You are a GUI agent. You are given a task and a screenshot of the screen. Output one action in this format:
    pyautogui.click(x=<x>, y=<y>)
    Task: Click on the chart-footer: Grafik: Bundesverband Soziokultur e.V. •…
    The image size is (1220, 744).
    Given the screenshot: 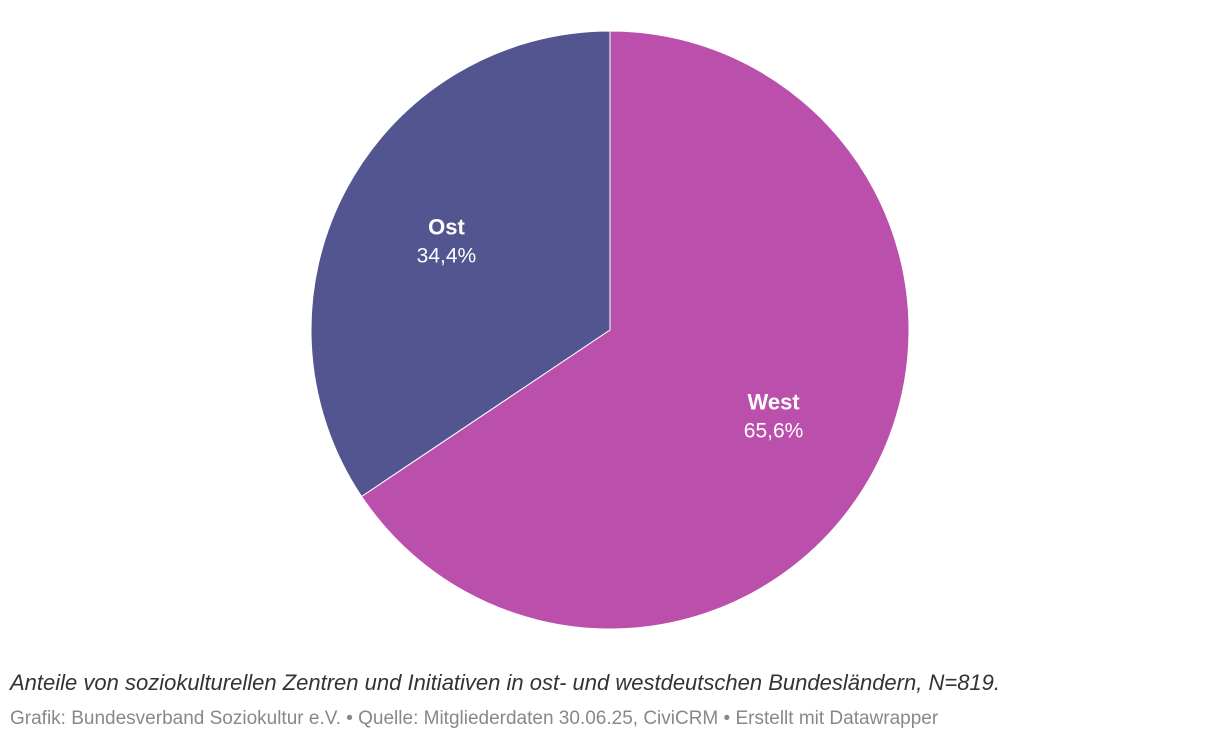 What is the action you would take?
    pyautogui.click(x=474, y=718)
    